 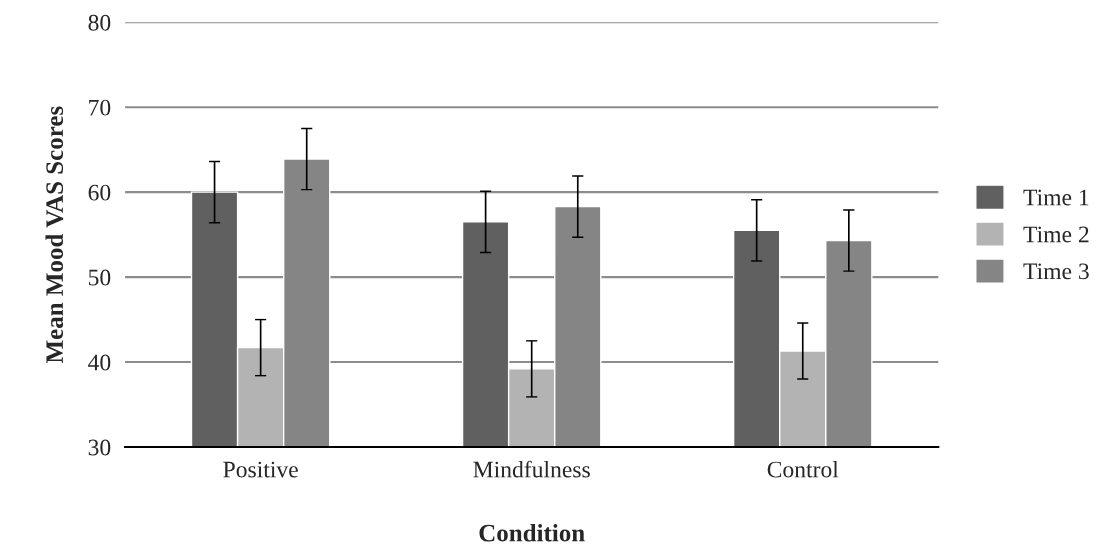 I want to click on y-tick-label: 40, so click(x=99, y=362).